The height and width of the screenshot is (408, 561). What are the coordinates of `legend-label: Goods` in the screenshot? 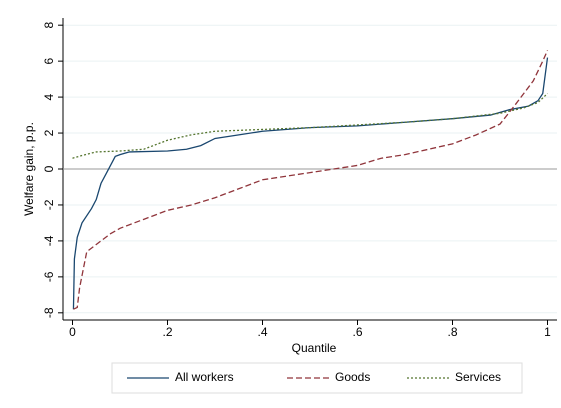 It's located at (352, 377).